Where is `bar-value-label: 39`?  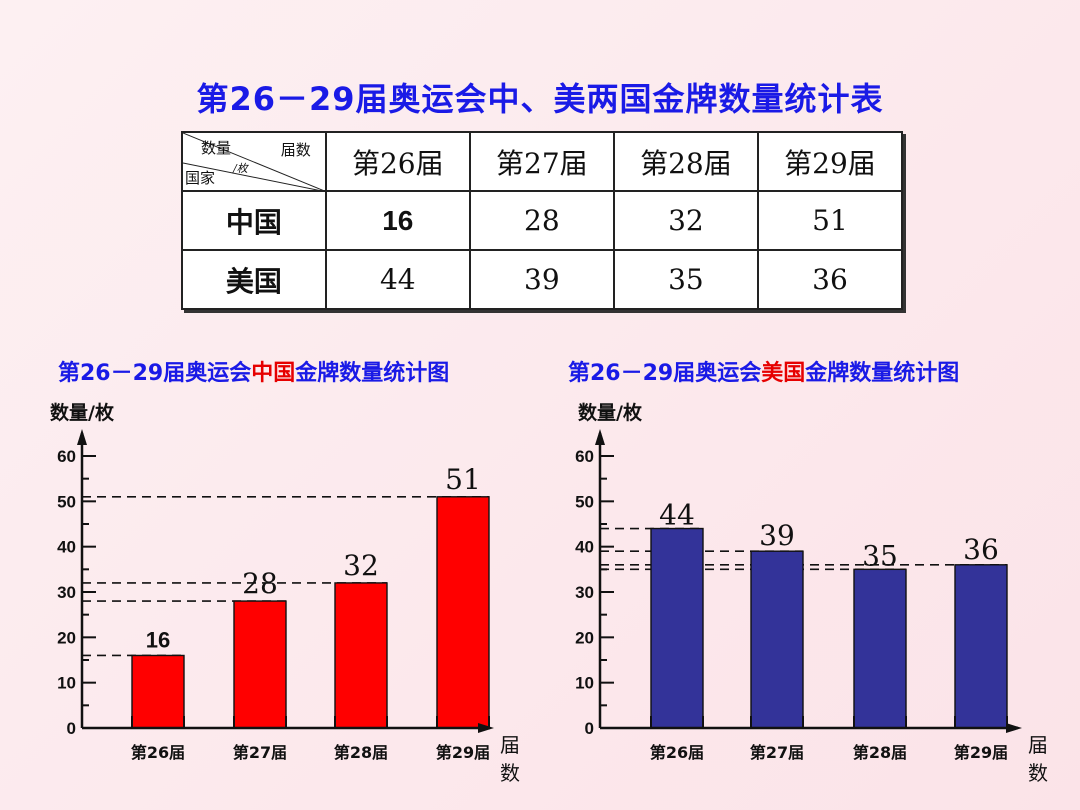
bar-value-label: 39 is located at coordinates (777, 535).